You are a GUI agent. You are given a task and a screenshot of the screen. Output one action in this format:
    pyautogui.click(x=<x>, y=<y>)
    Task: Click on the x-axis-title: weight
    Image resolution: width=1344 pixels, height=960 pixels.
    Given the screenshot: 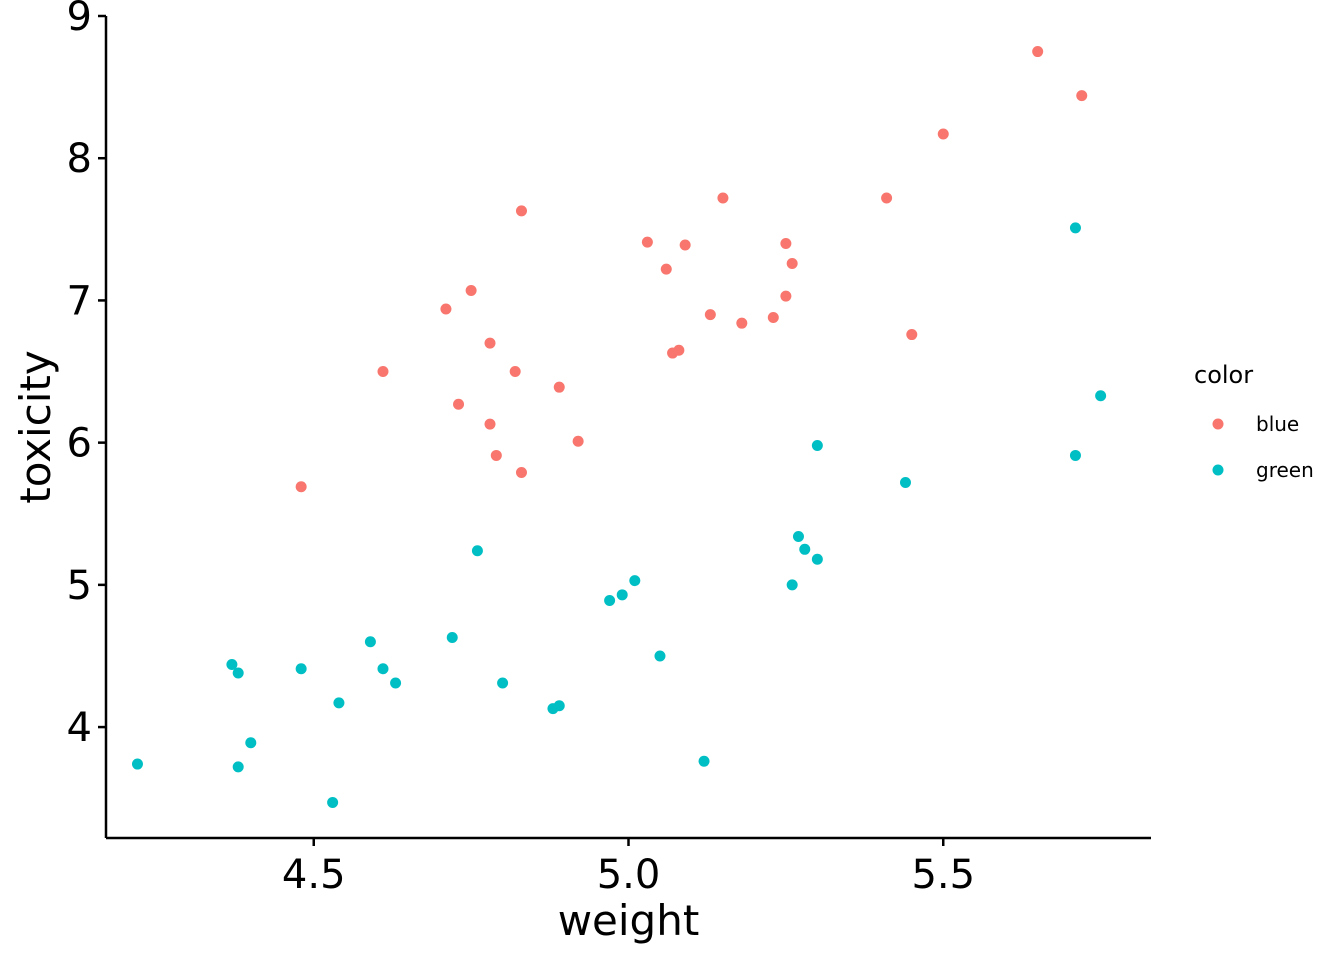 What is the action you would take?
    pyautogui.click(x=629, y=920)
    